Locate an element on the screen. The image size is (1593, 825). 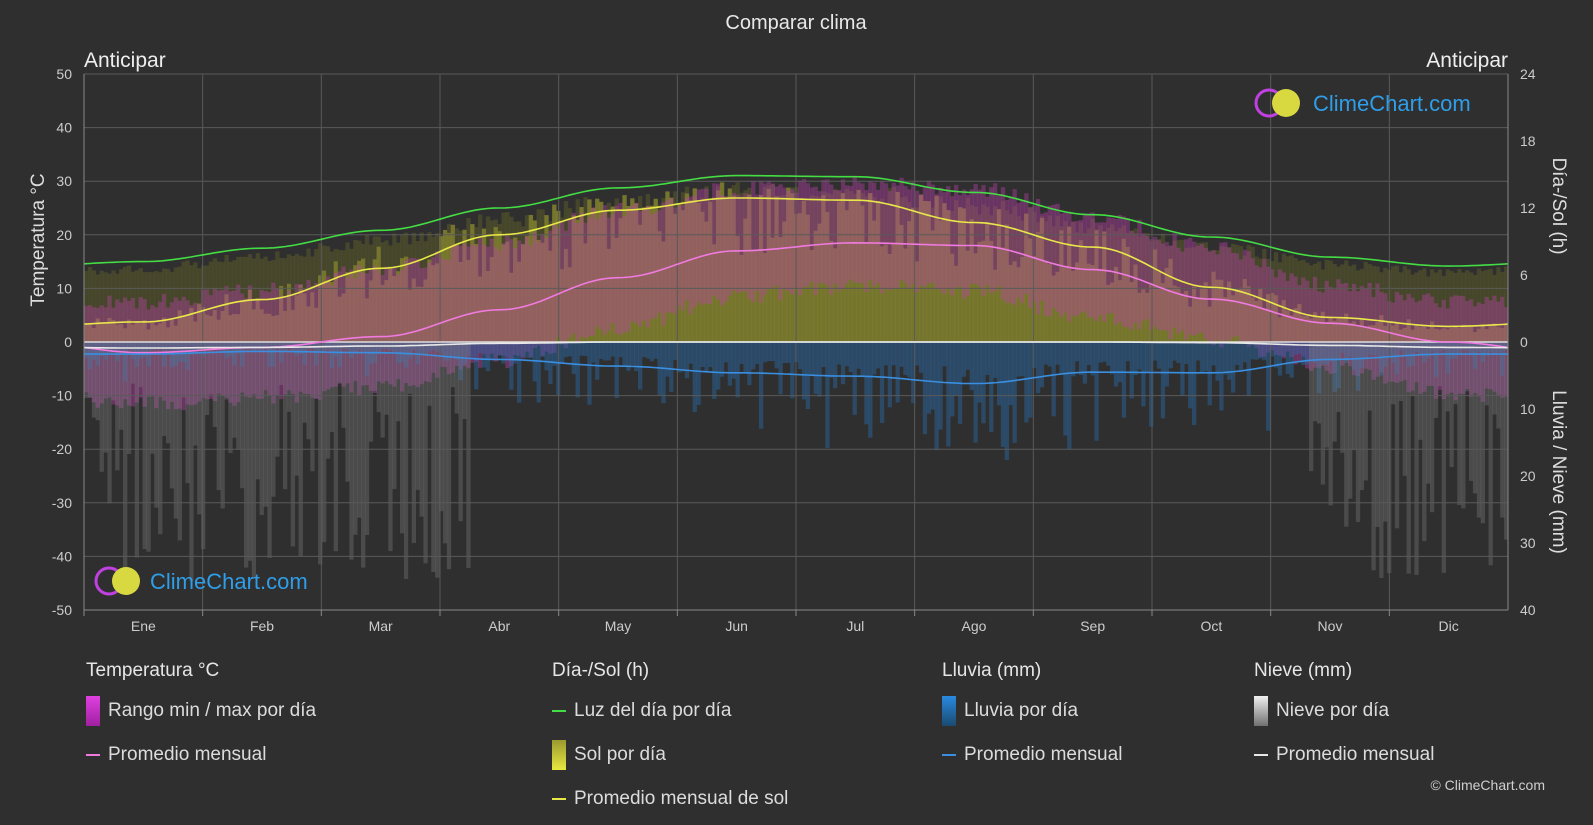
y-tick-label-right-top: 18 is located at coordinates (1528, 141).